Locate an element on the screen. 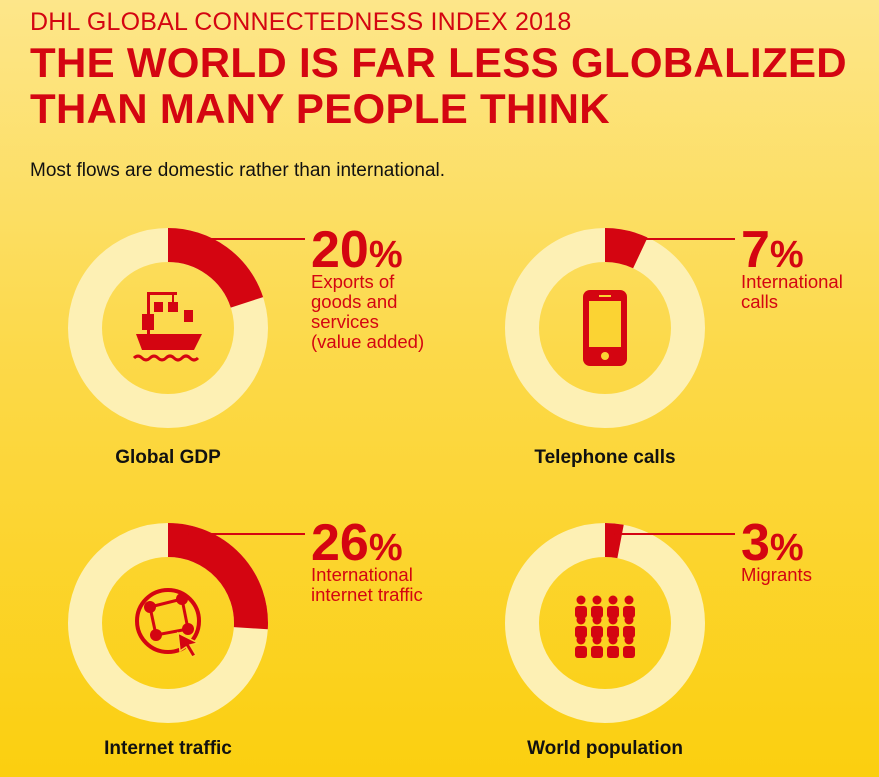 The image size is (879, 777). description-telephone-calls: International calls is located at coordinates (792, 291).